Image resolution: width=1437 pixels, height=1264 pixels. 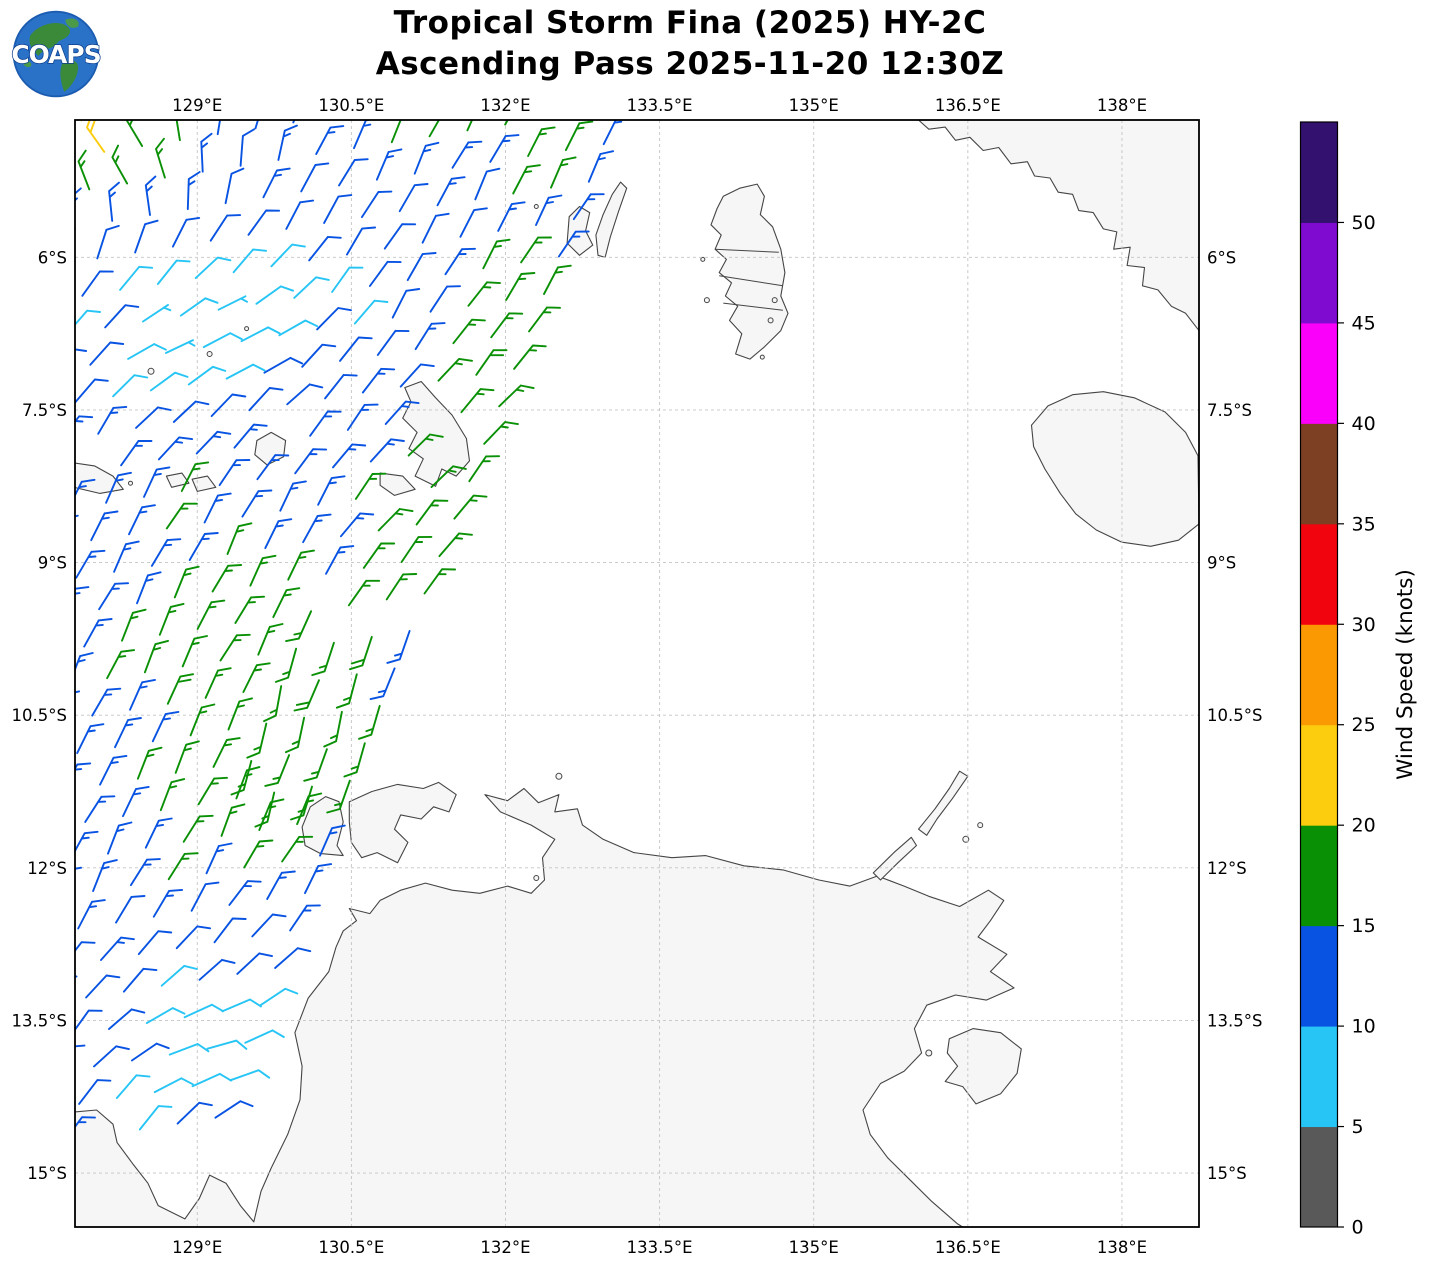 I want to click on colorbar-tick-label: 20, so click(x=1364, y=826).